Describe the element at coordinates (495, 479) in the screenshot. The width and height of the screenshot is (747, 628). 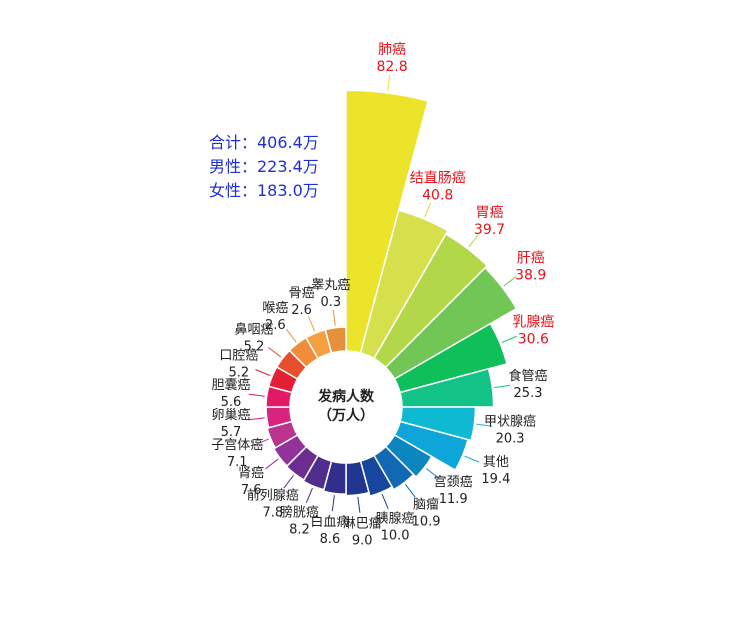
I see `label-value-其他: 19.4` at that location.